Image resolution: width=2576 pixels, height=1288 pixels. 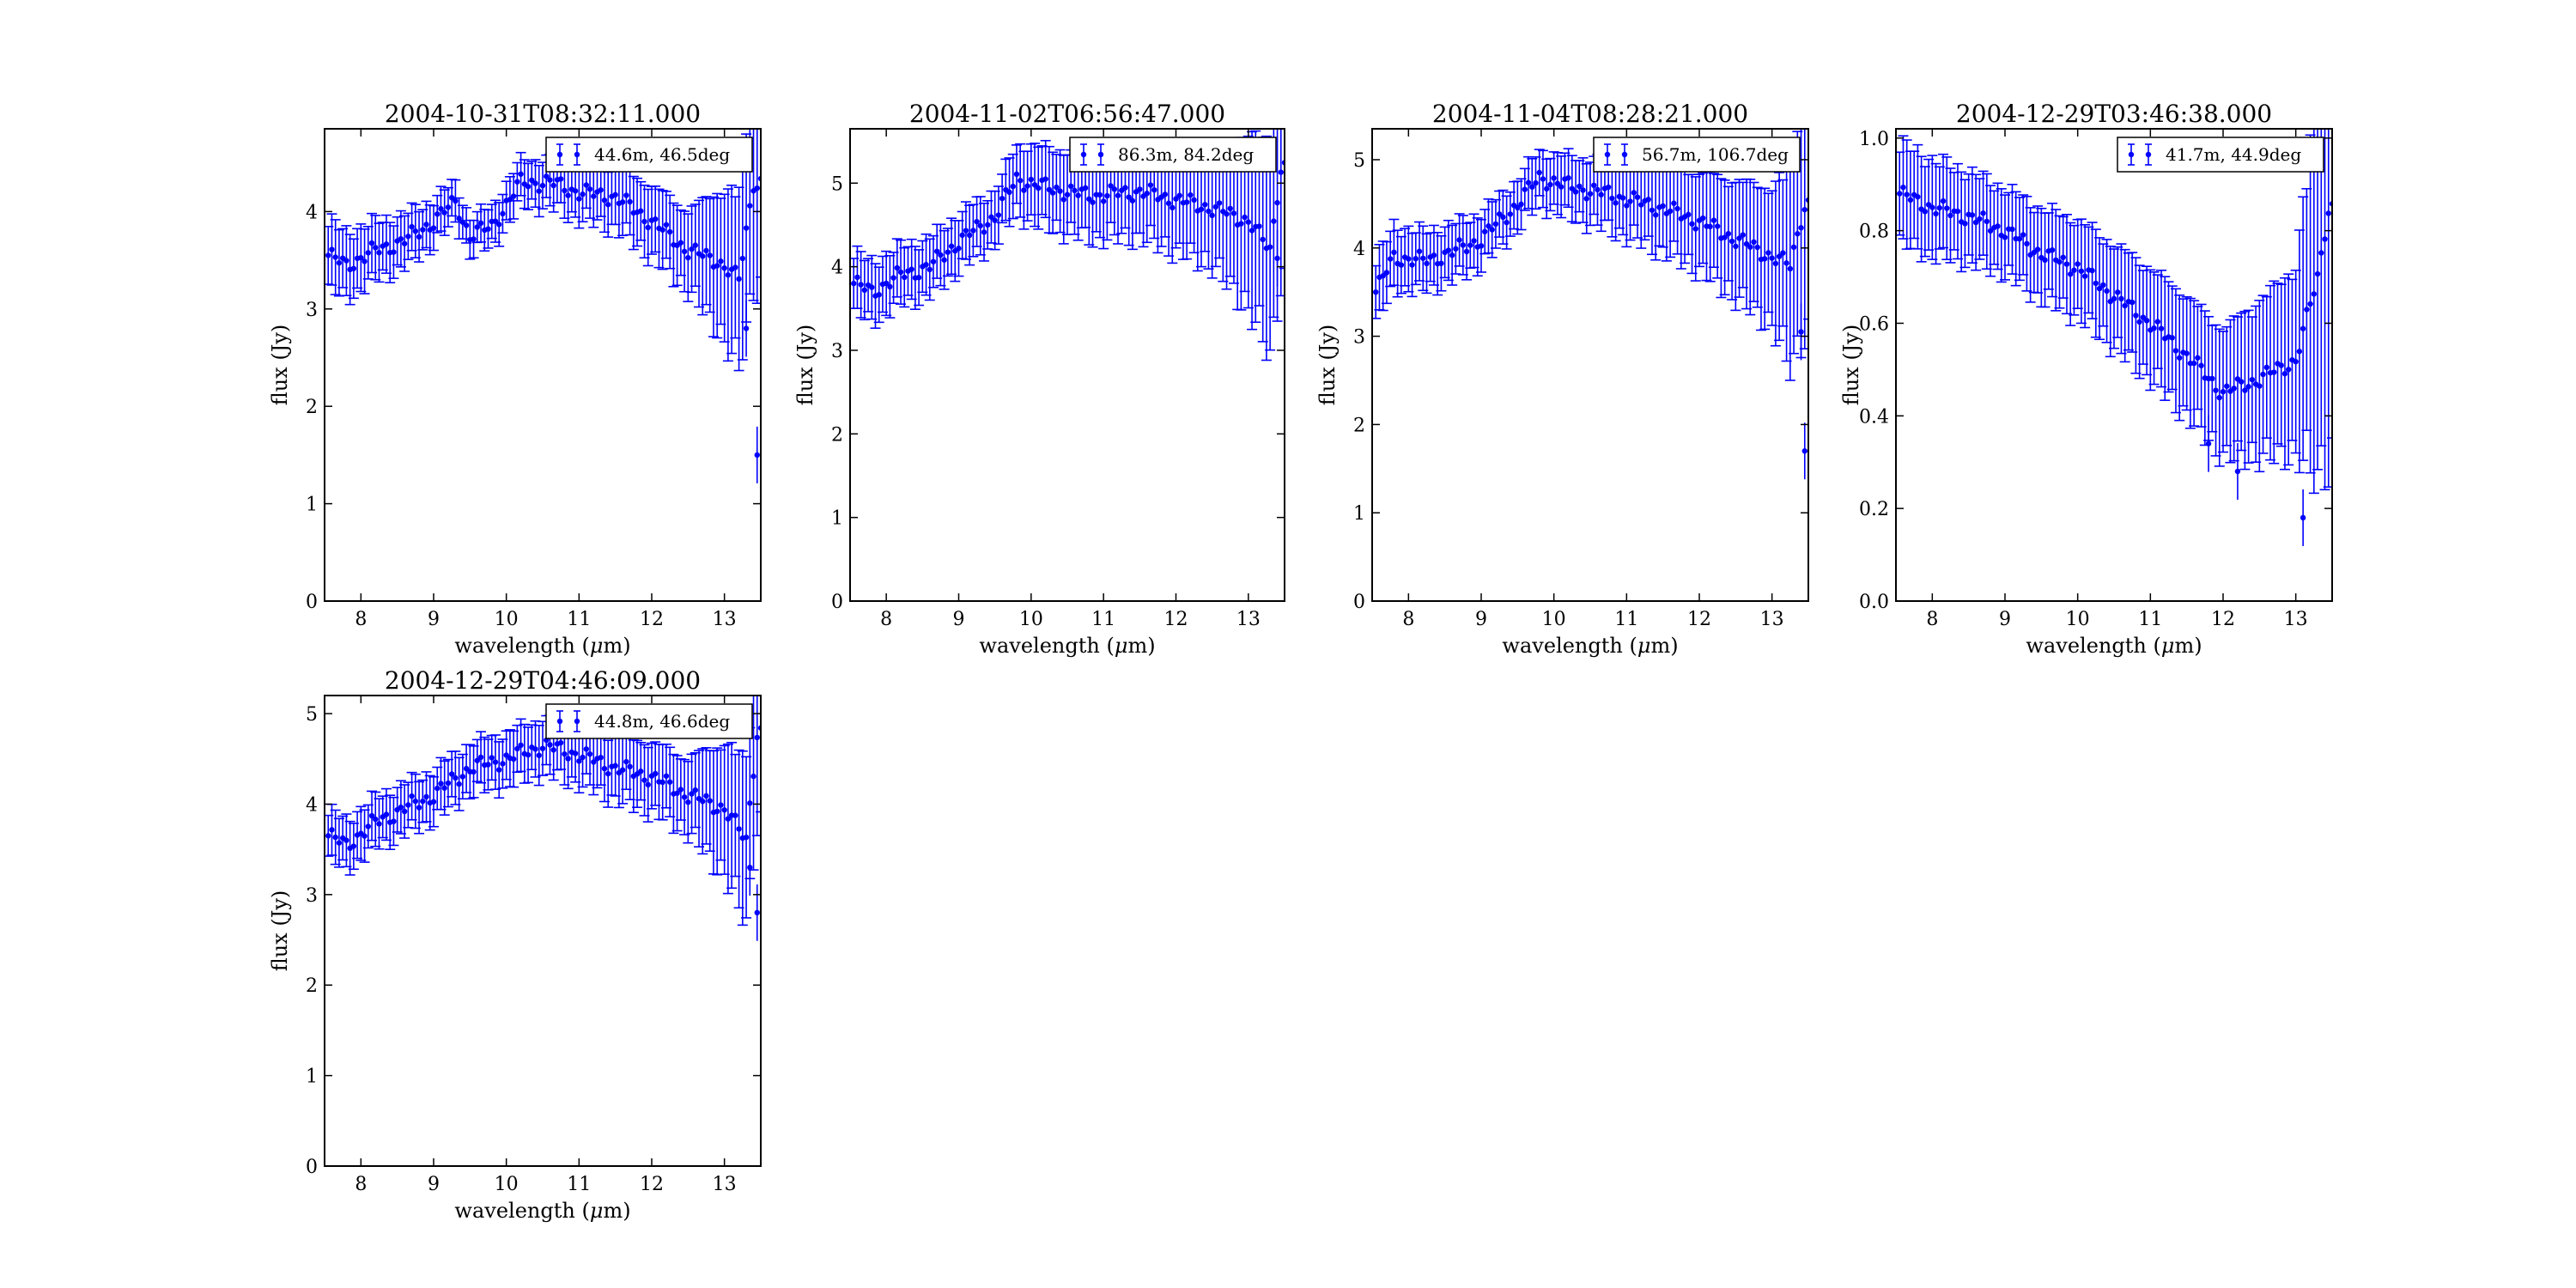 What do you see at coordinates (1590, 114) in the screenshot?
I see `subplot-title: 2004-11-04T08:28:21.000` at bounding box center [1590, 114].